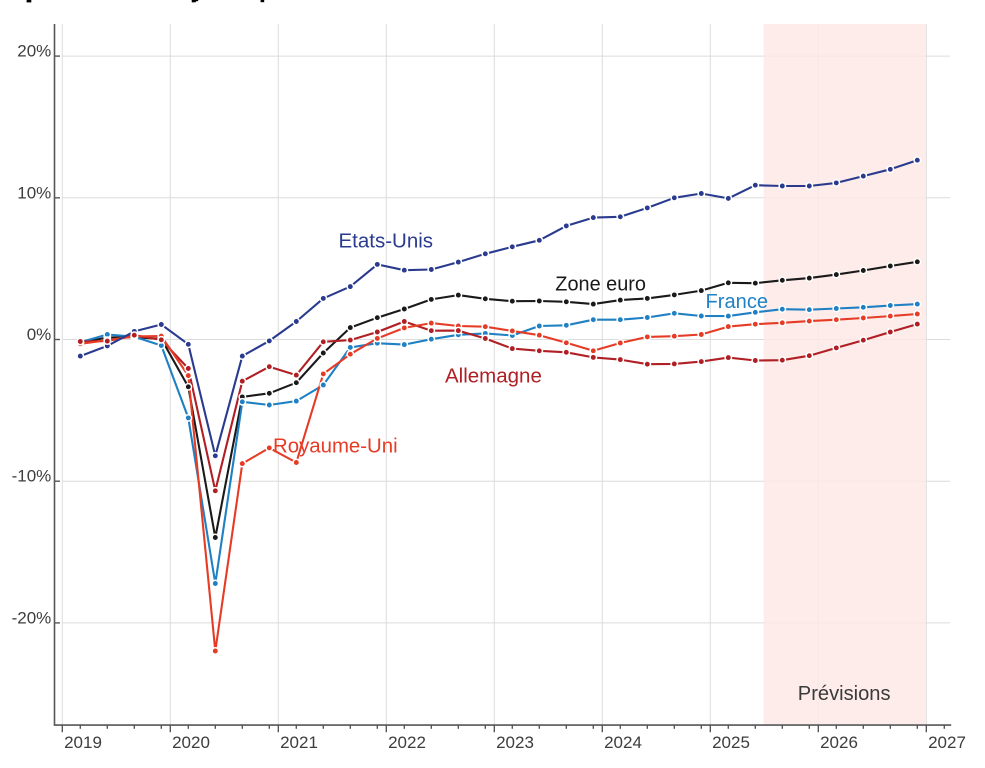 The width and height of the screenshot is (985, 768). I want to click on svg-text: Royaume-Uni, so click(335, 446).